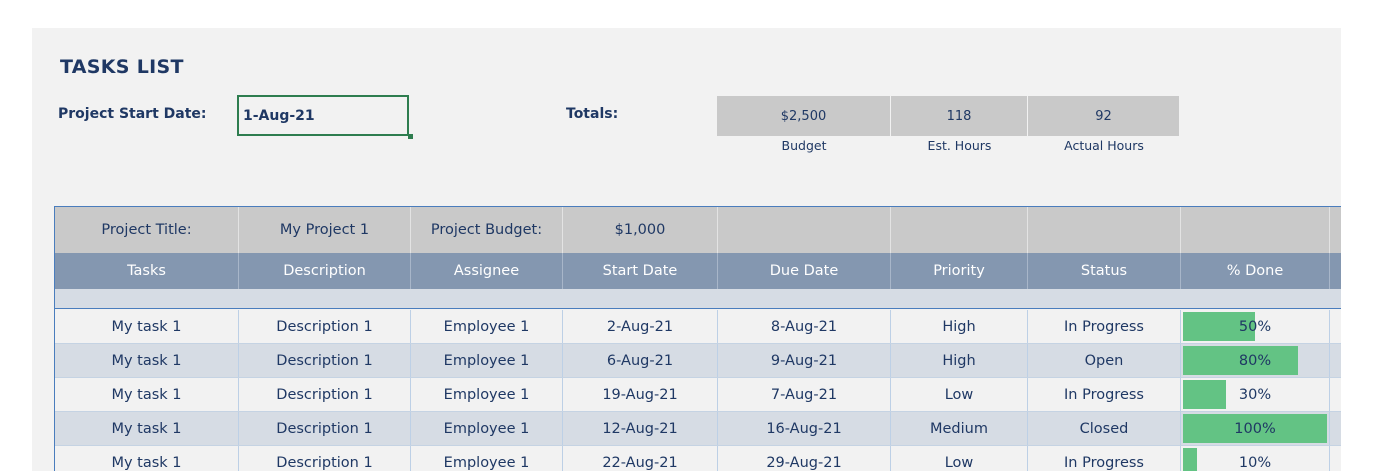 Image resolution: width=1374 pixels, height=471 pixels. I want to click on total-actual-hours-cell: 92, so click(1104, 116).